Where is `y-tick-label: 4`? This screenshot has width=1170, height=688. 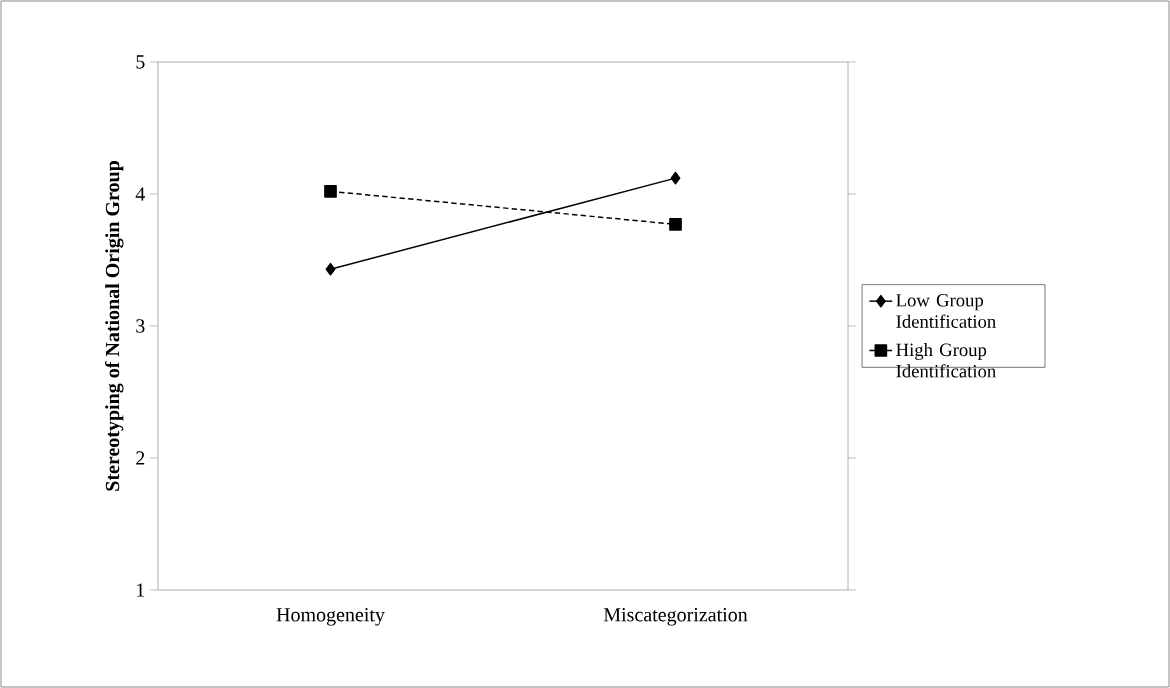
y-tick-label: 4 is located at coordinates (140, 194).